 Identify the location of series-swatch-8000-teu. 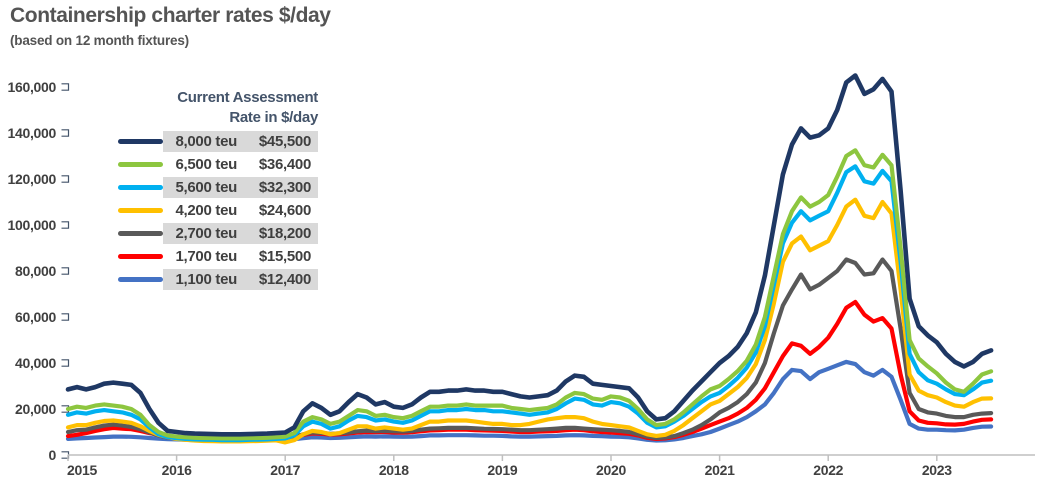
(140, 141).